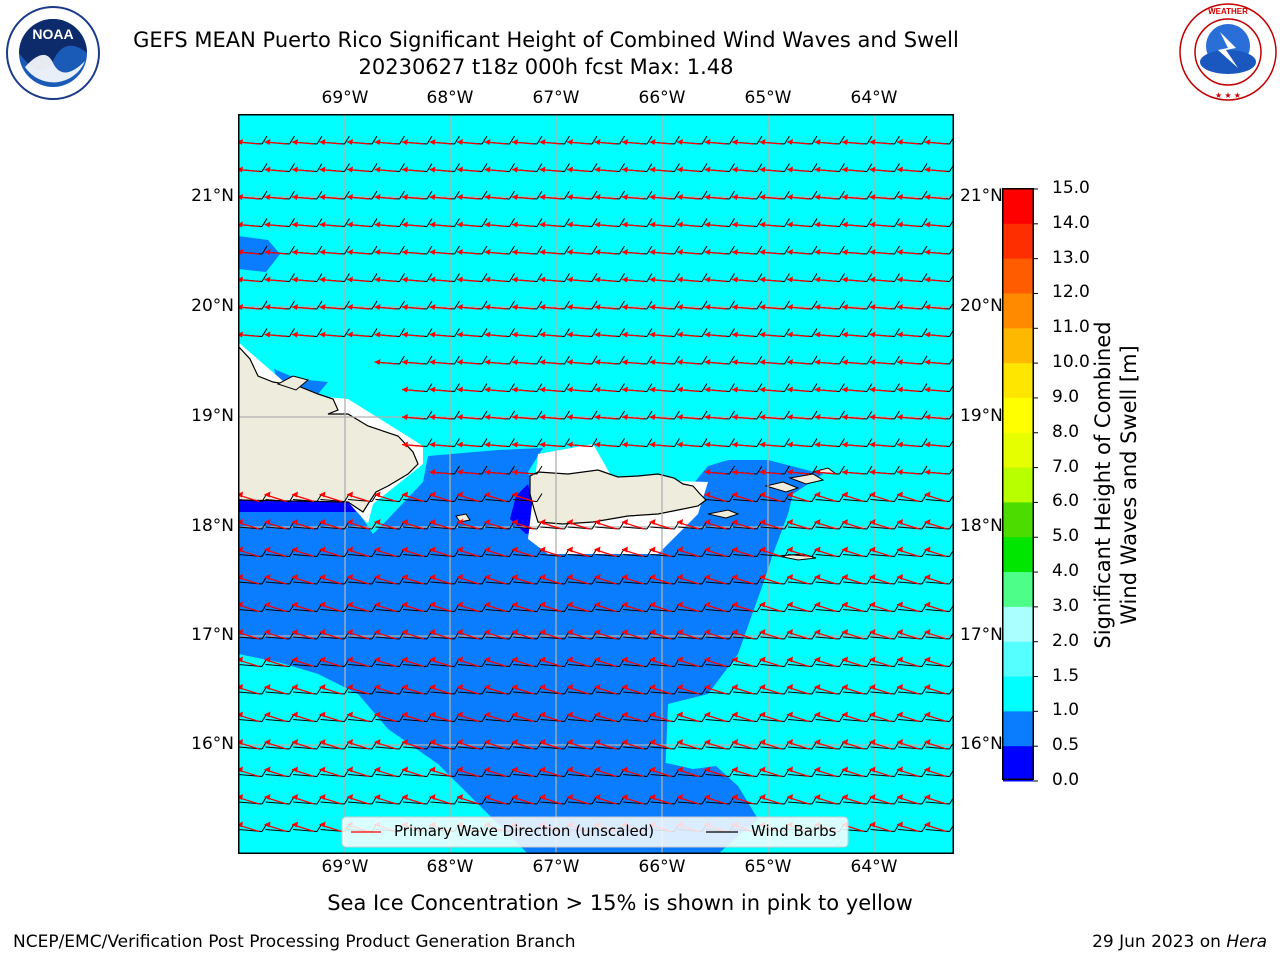  I want to click on lon-label-bottom: 68°W, so click(450, 867).